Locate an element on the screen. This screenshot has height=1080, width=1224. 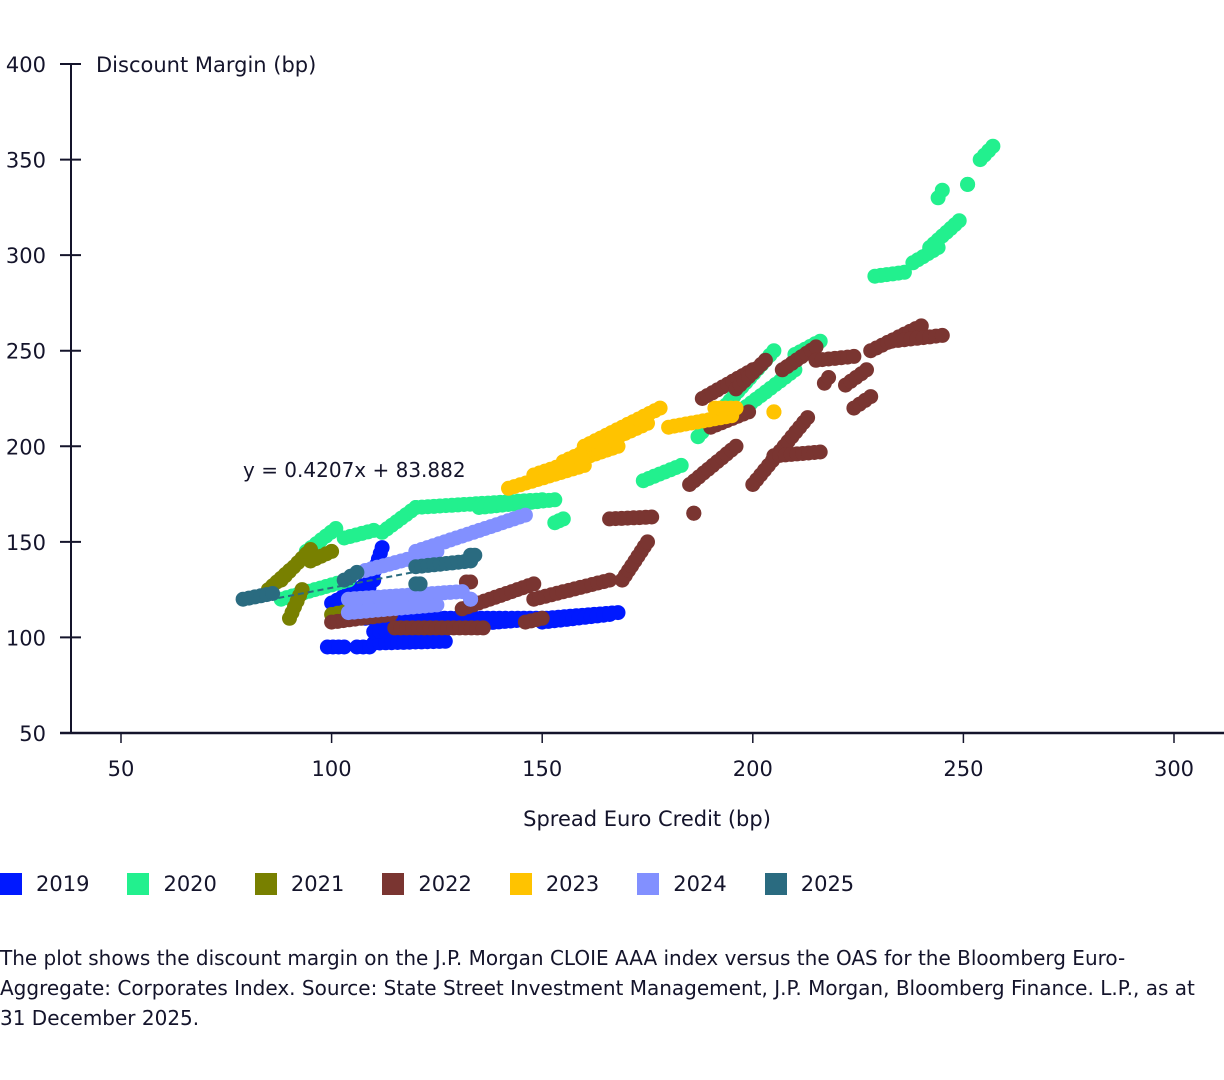
legend-item-2025: 2025 is located at coordinates (809, 884).